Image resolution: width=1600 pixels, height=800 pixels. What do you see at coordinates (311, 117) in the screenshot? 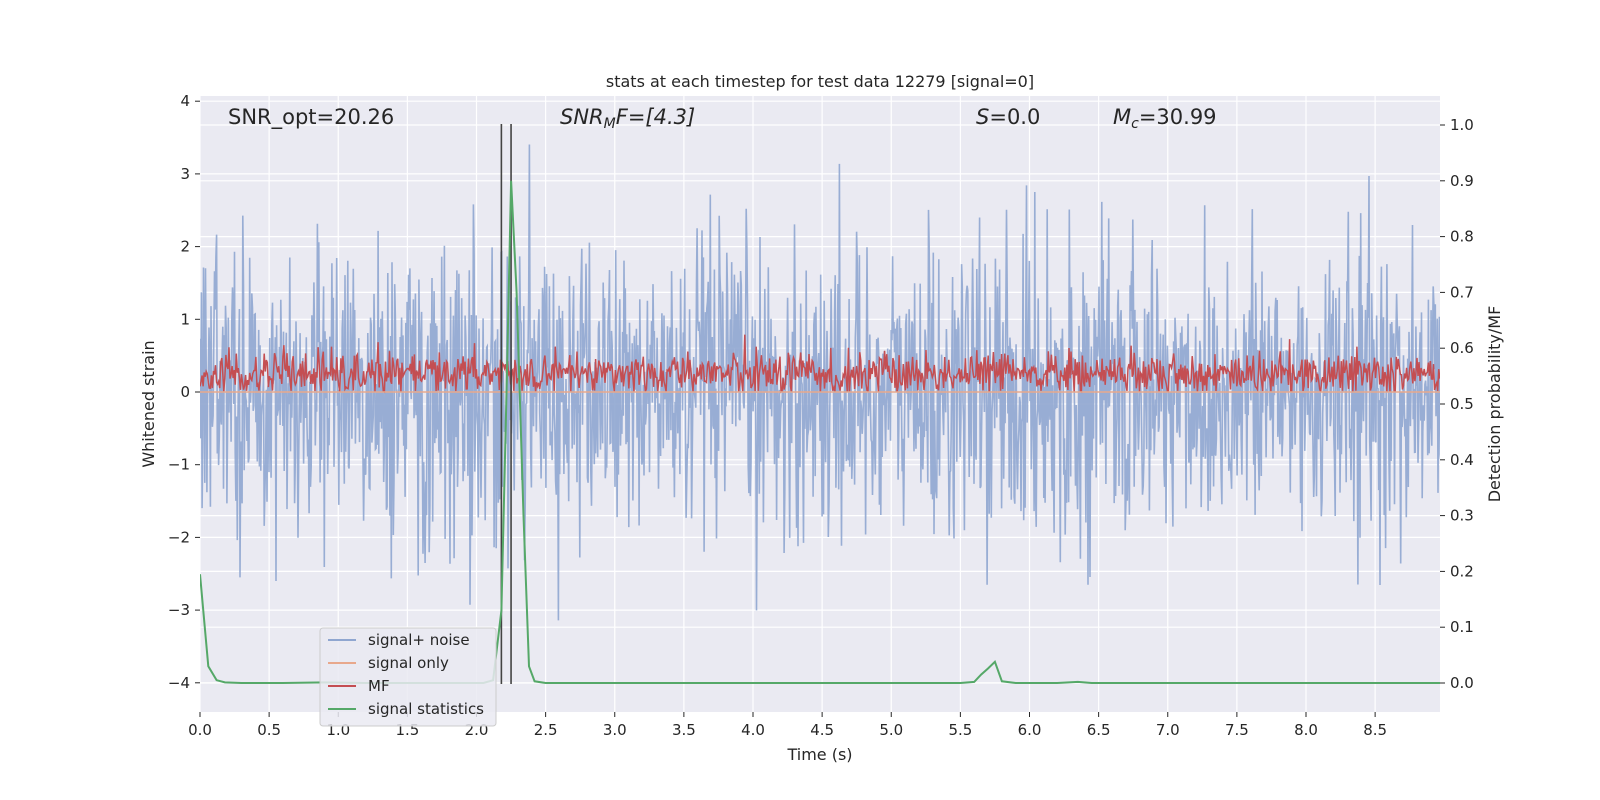
I see `annotation-snr-opt: SNR_opt=20.26` at bounding box center [311, 117].